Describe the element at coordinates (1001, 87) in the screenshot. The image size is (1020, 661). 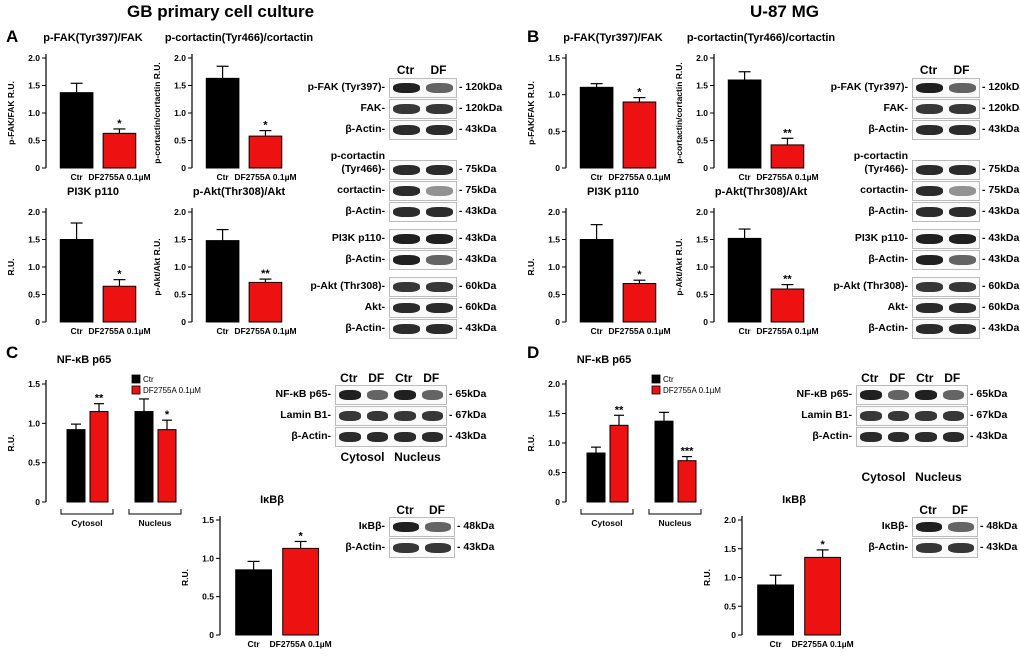
I see `blot-mw-marker: - 120kDa` at that location.